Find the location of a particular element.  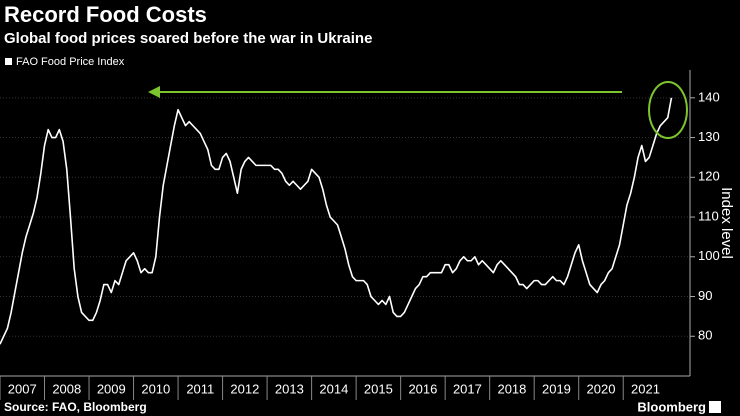

legend-label: FAO Food Price Index is located at coordinates (70, 62).